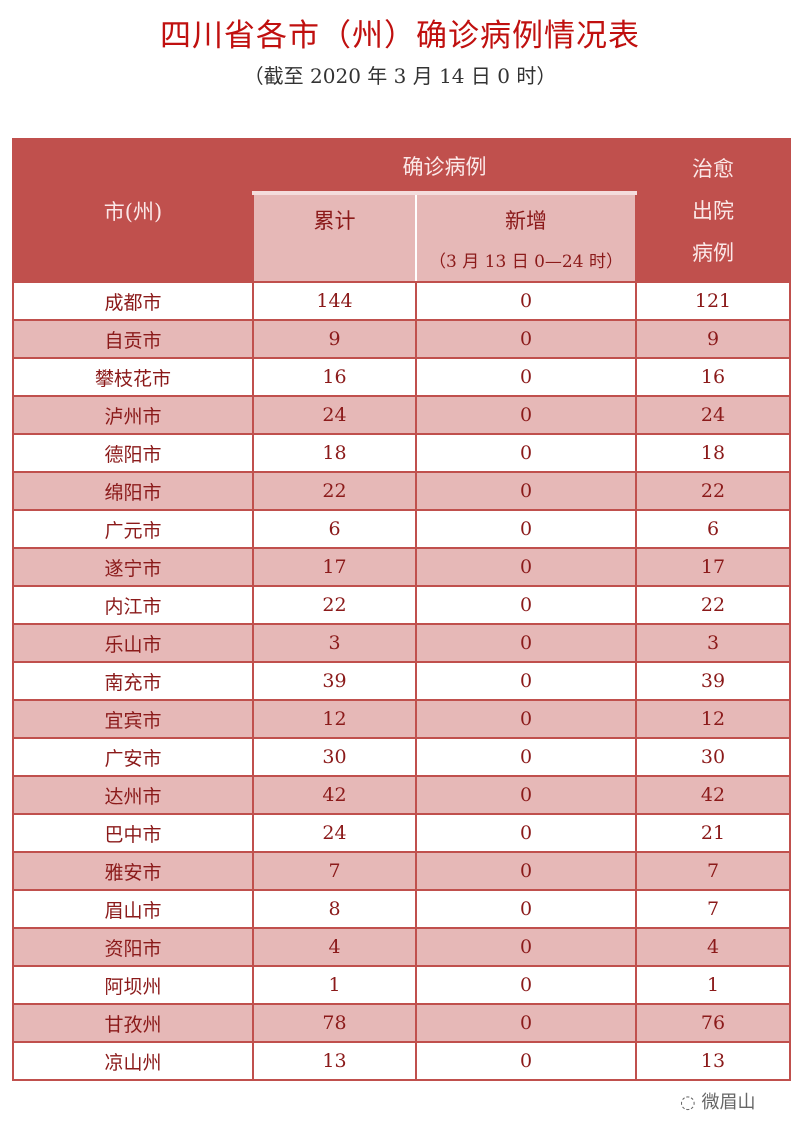 Image resolution: width=800 pixels, height=1133 pixels. What do you see at coordinates (334, 757) in the screenshot?
I see `cell-cumulative: 30` at bounding box center [334, 757].